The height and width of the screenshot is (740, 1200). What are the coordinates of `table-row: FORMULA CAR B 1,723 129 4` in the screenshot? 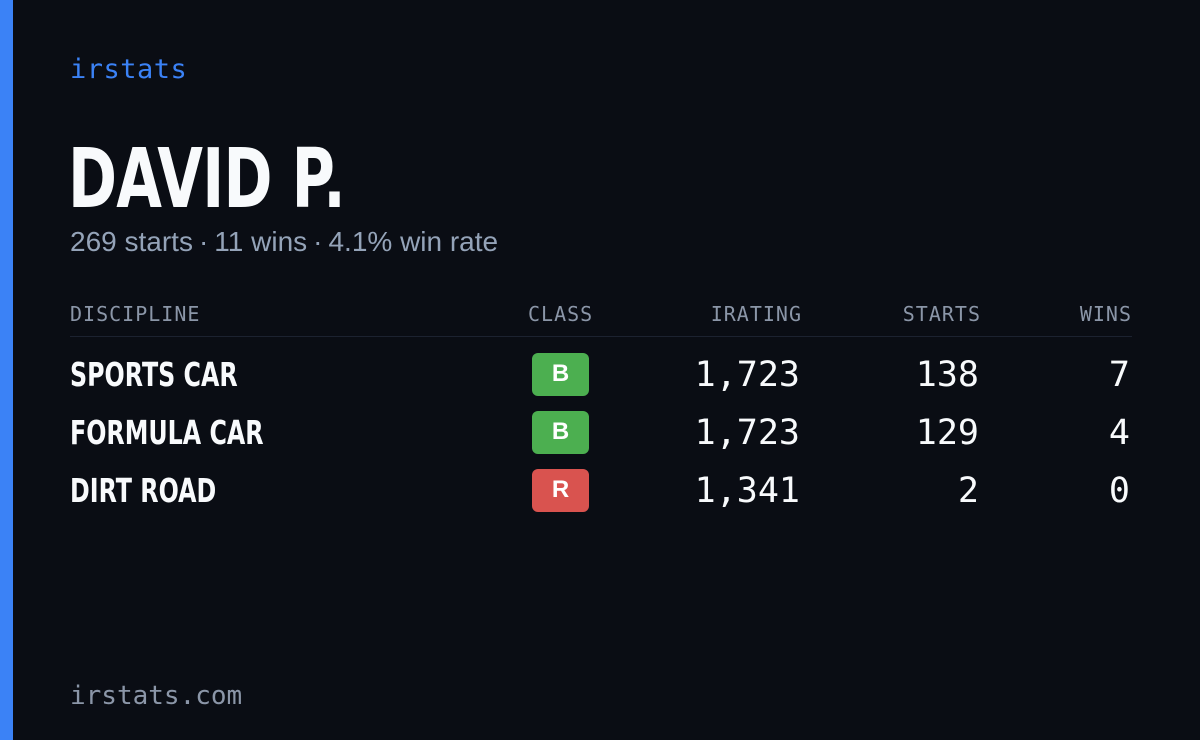 It's located at (601, 424).